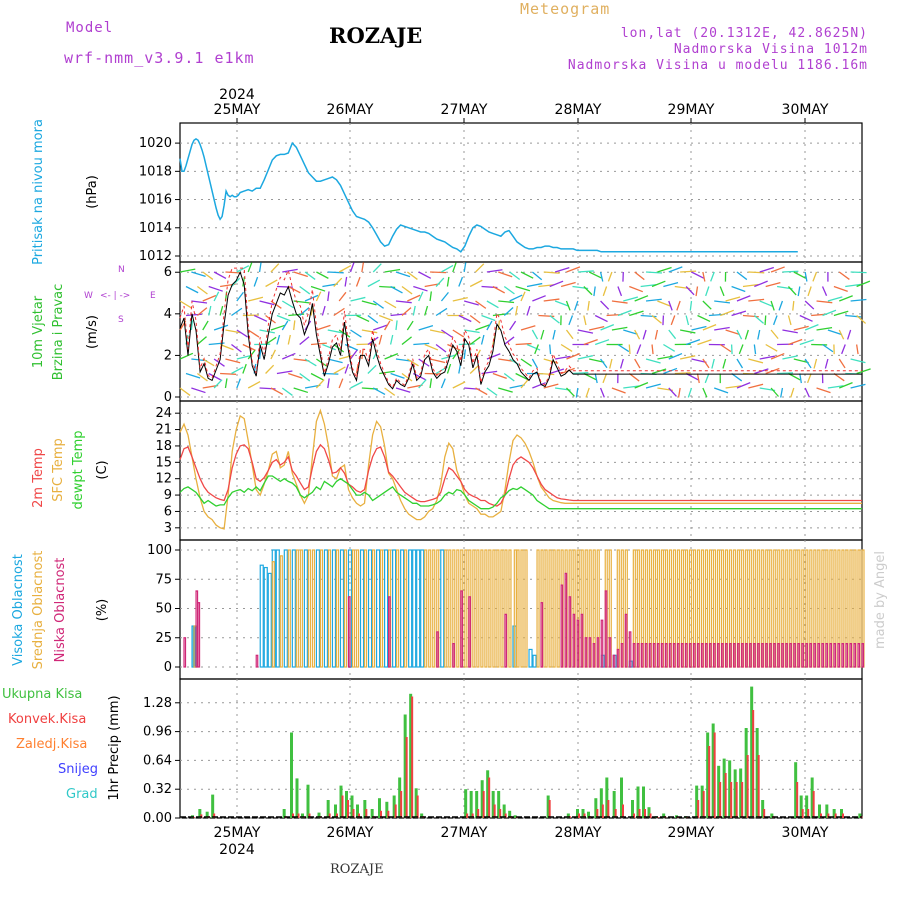 This screenshot has height=900, width=900. I want to click on compass-arrows: <- | ->, so click(115, 296).